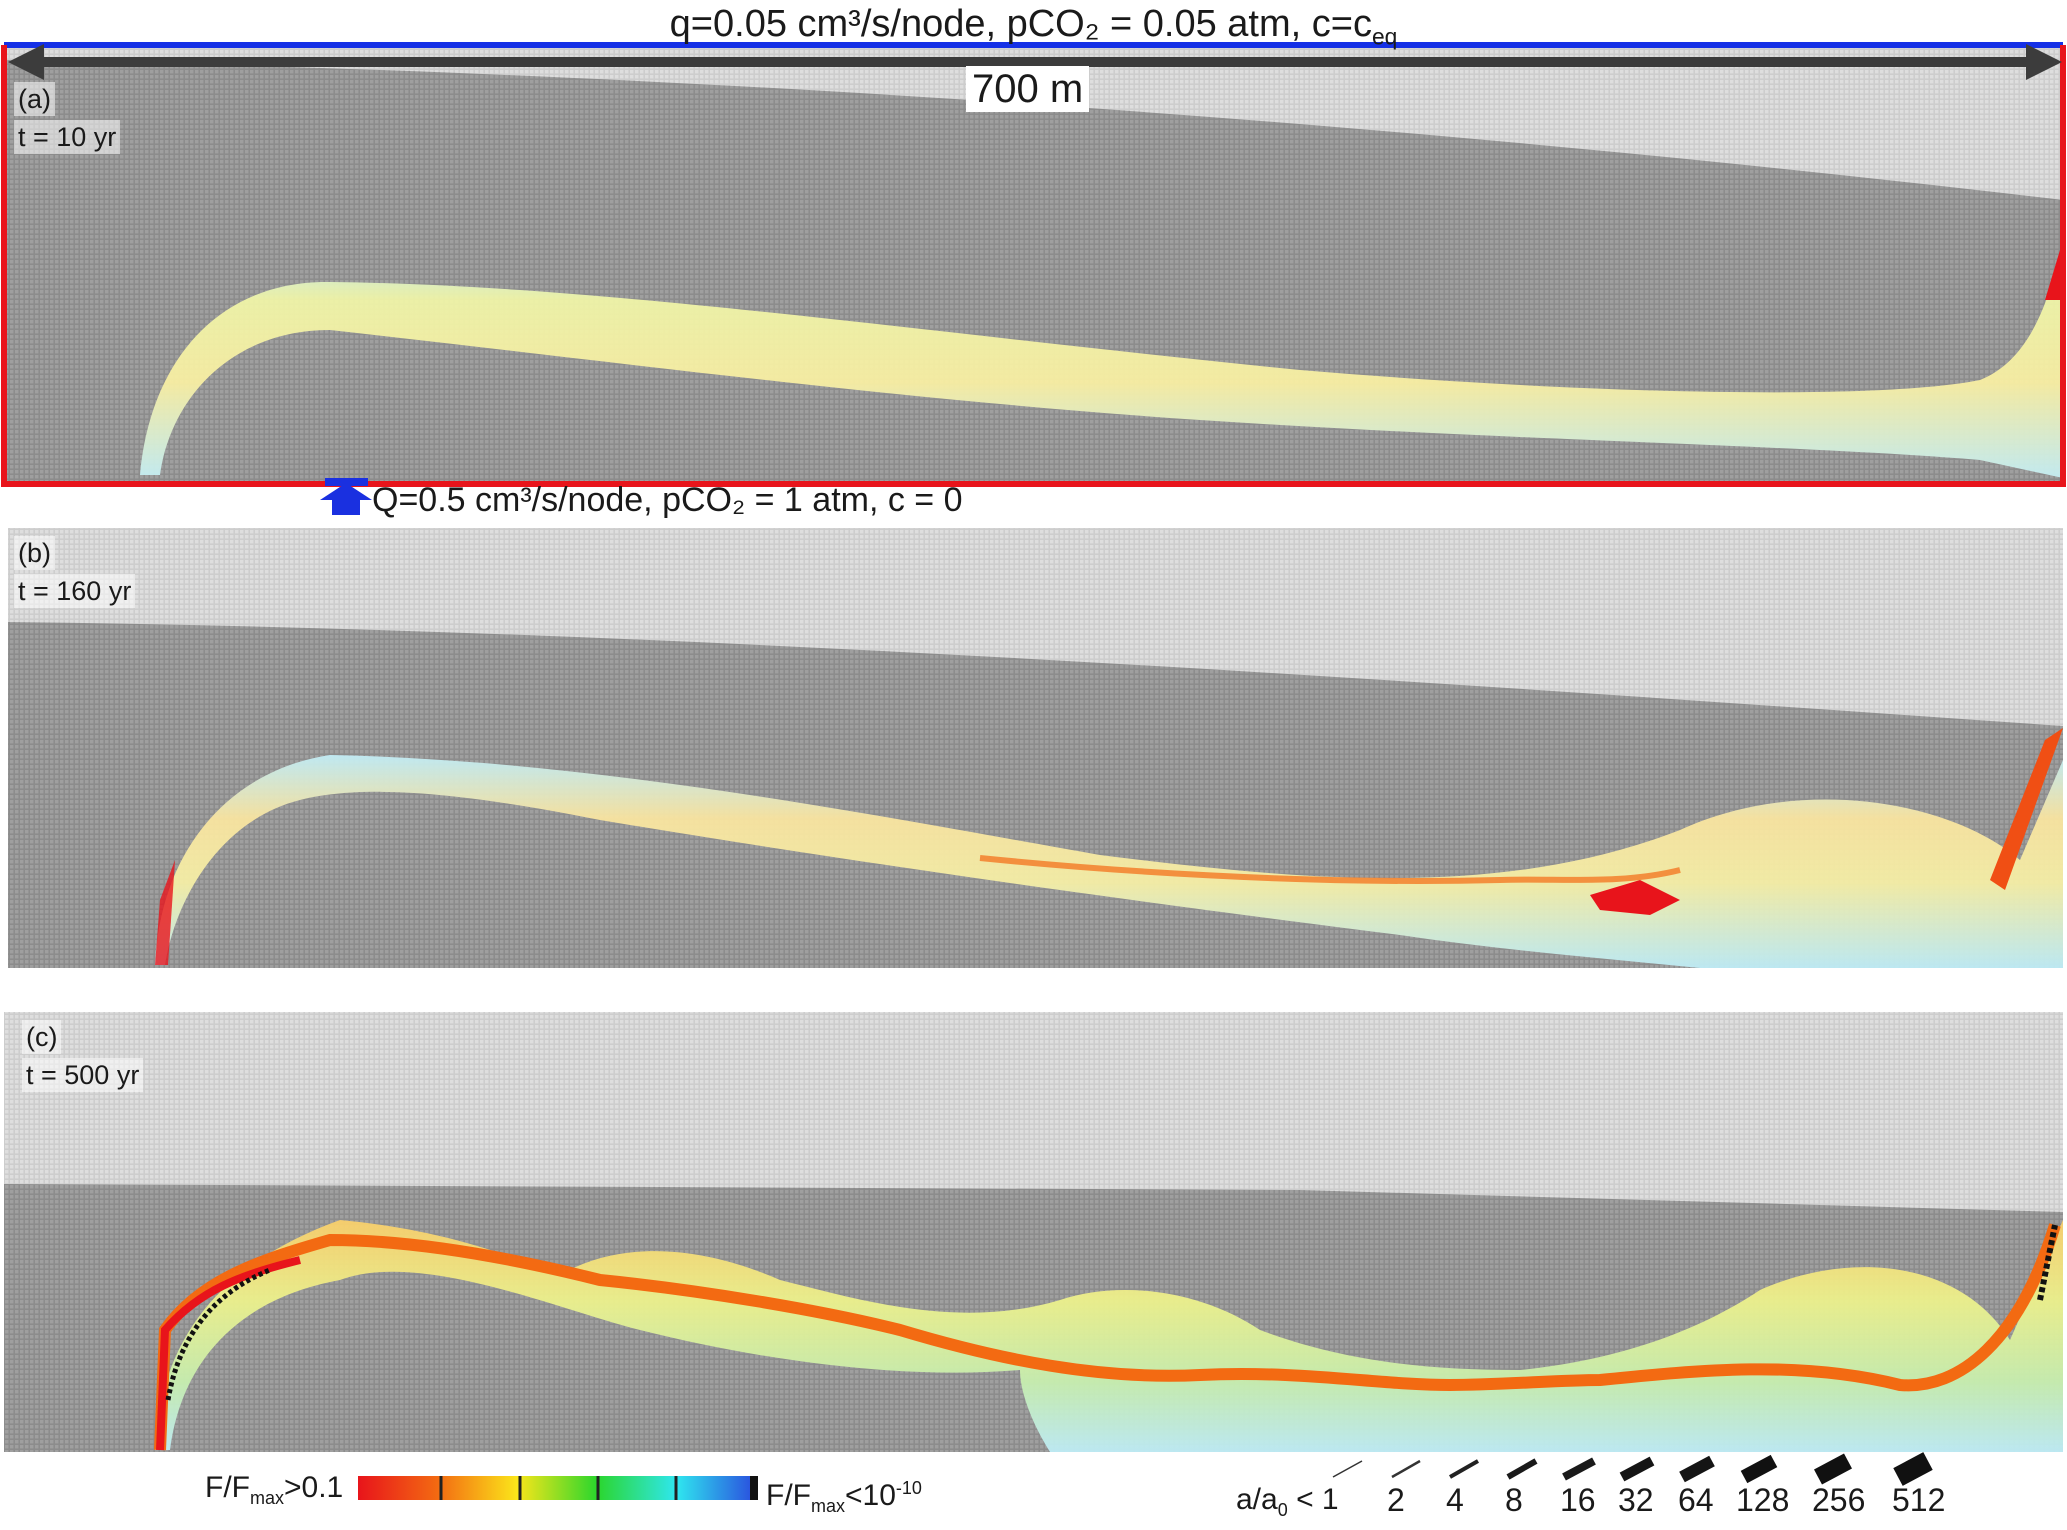 This screenshot has height=1530, width=2067. Describe the element at coordinates (83, 1075) in the screenshot. I see `panel-c-time: t = 500 yr` at that location.